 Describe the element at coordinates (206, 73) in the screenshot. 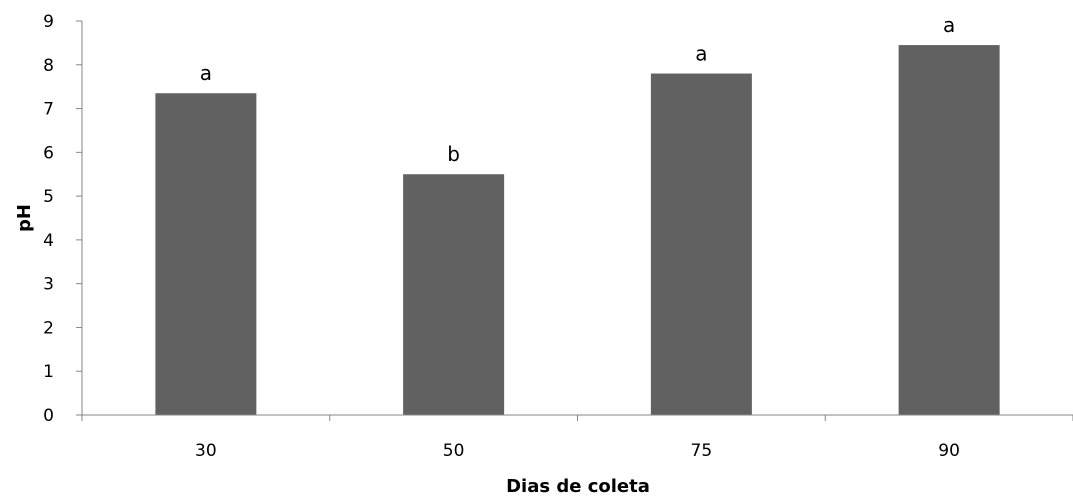

I see `data-label-30: a` at that location.